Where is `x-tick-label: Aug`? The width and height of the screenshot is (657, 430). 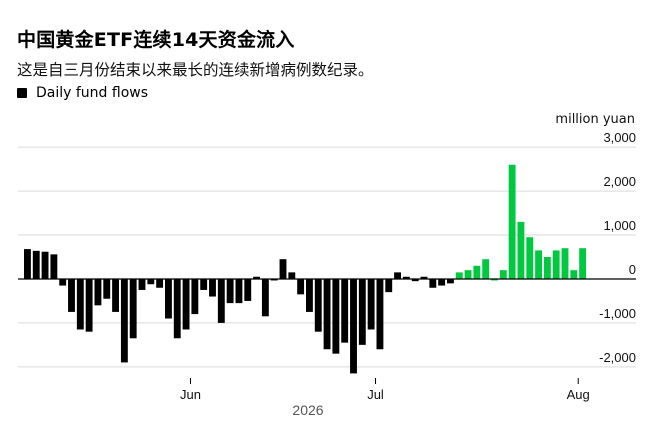
x-tick-label: Aug is located at coordinates (578, 394).